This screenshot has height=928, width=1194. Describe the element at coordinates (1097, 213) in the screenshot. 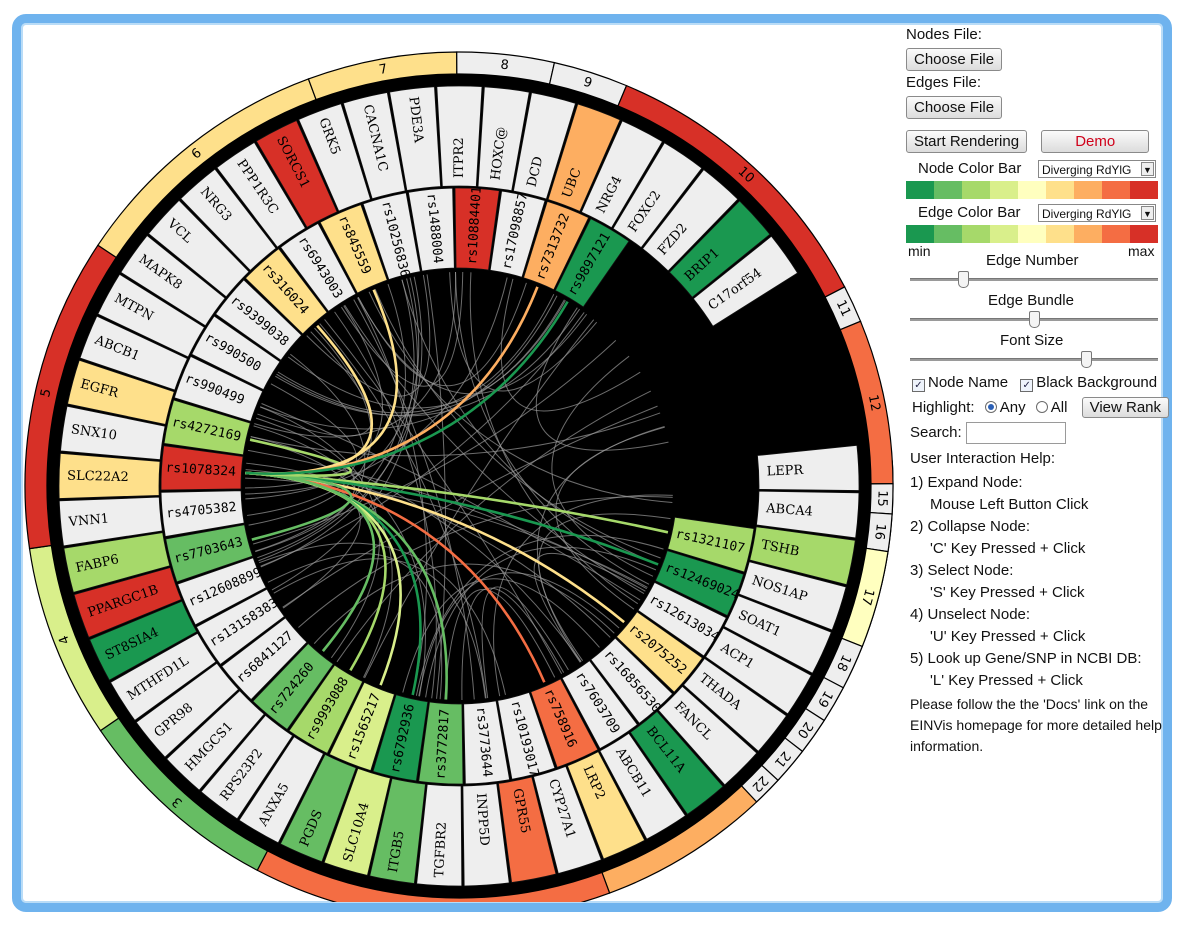

I see `edge-palette-select: Diverging RdYlG ▼` at that location.